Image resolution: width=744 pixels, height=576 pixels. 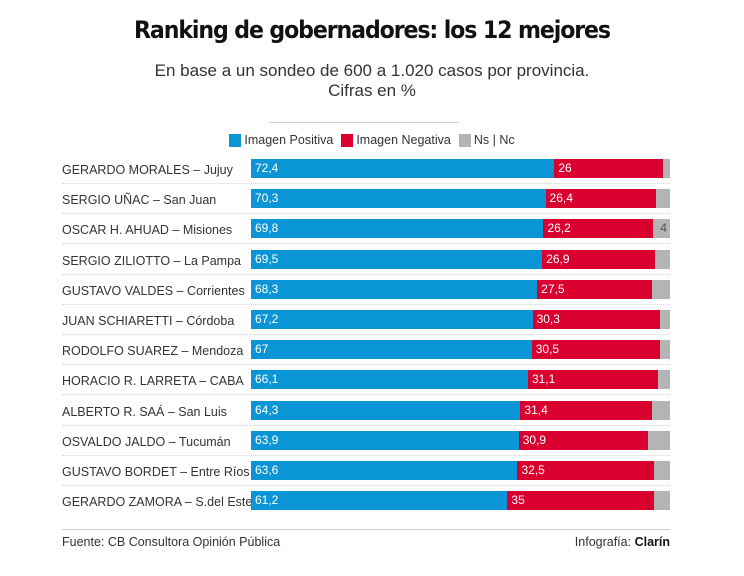 I want to click on legend-item-negative: Imagen Negativa, so click(x=396, y=140).